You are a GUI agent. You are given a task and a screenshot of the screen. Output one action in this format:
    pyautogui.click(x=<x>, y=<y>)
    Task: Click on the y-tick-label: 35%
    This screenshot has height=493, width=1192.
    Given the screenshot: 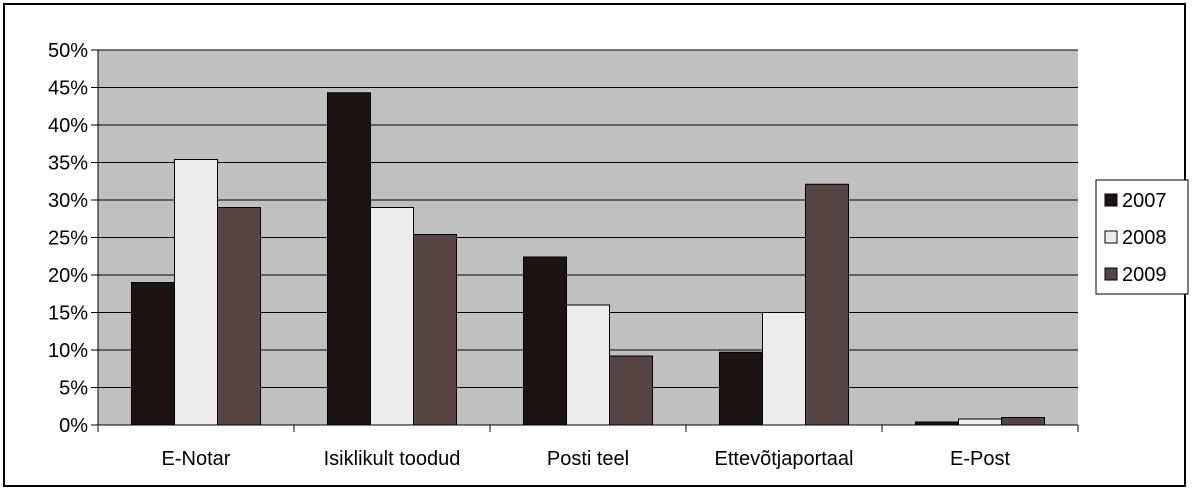 What is the action you would take?
    pyautogui.click(x=68, y=164)
    